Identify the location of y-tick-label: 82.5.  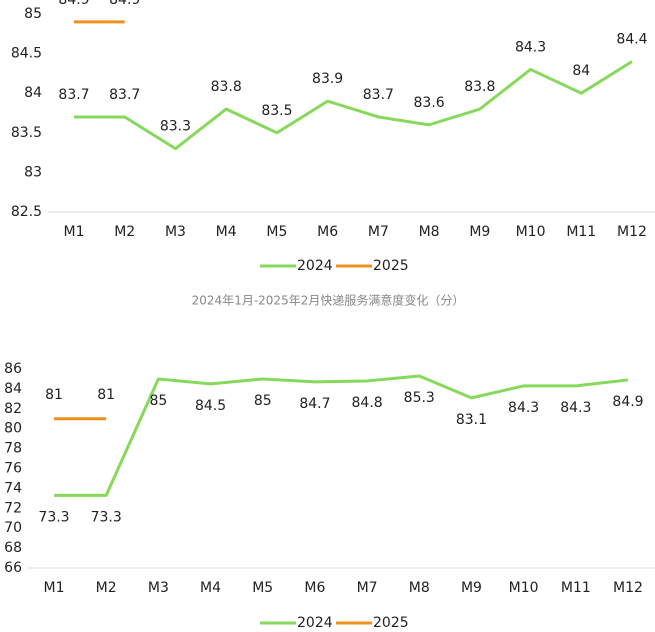
(26, 212).